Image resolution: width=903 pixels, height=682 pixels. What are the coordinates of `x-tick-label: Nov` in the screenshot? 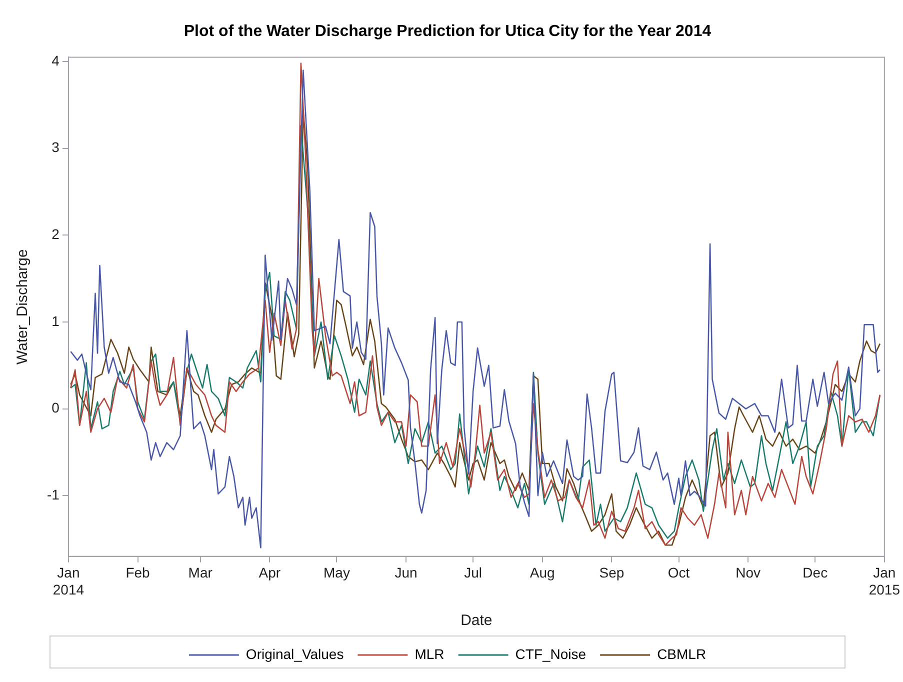 It's located at (748, 572).